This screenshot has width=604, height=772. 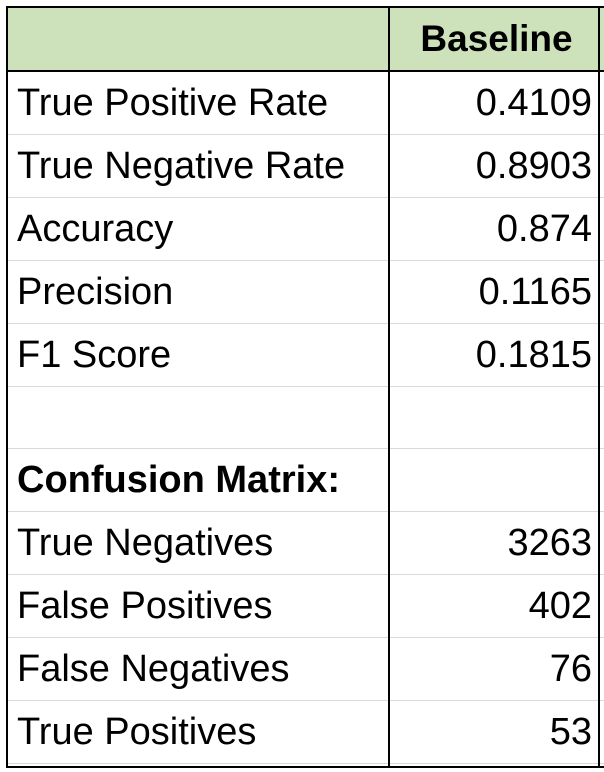 What do you see at coordinates (7, 387) in the screenshot?
I see `table-border-left` at bounding box center [7, 387].